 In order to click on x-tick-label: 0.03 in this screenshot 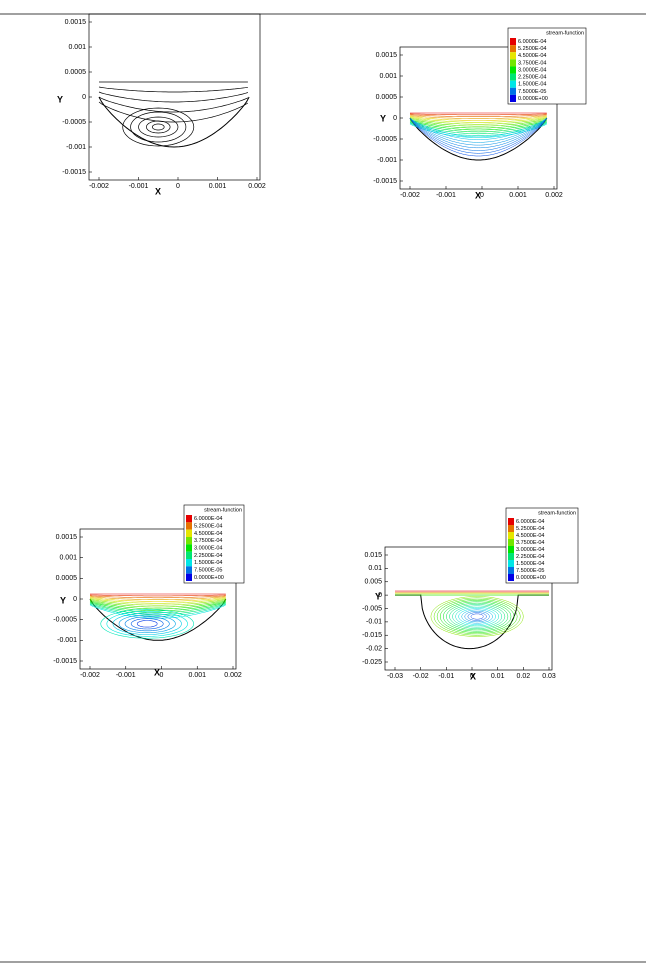, I will do `click(549, 676)`.